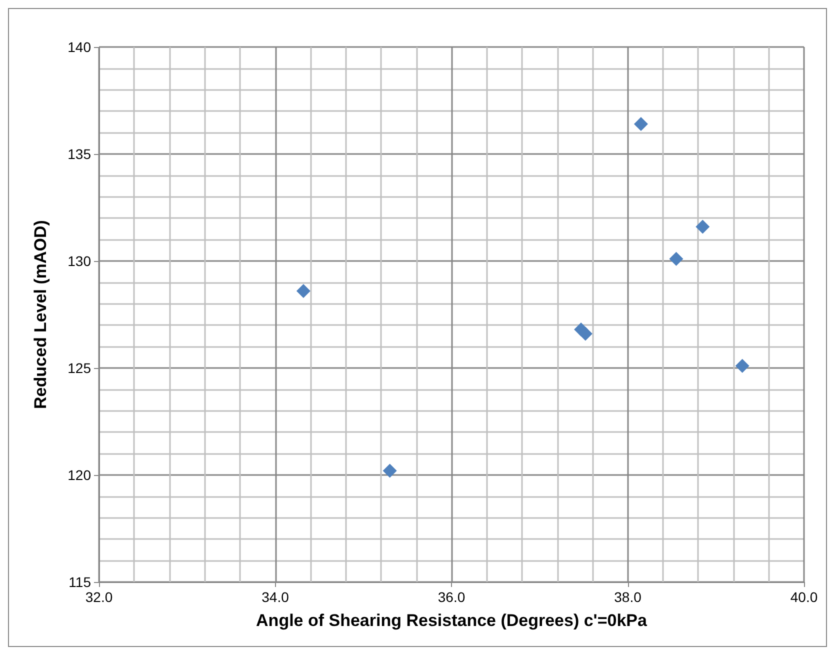 This screenshot has width=835, height=655. What do you see at coordinates (452, 597) in the screenshot?
I see `x-tick-label: 36.0` at bounding box center [452, 597].